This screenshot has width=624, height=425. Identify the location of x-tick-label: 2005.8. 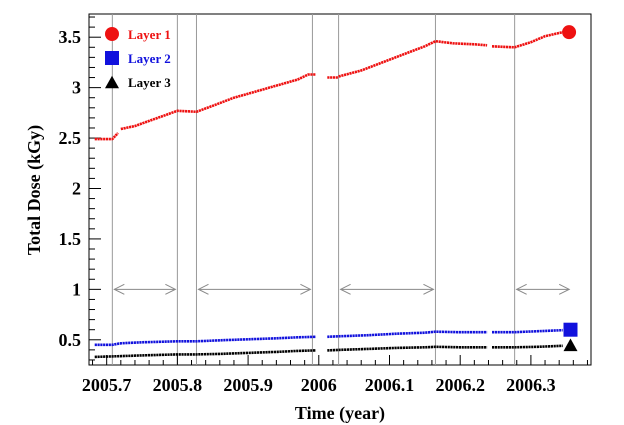
(178, 385).